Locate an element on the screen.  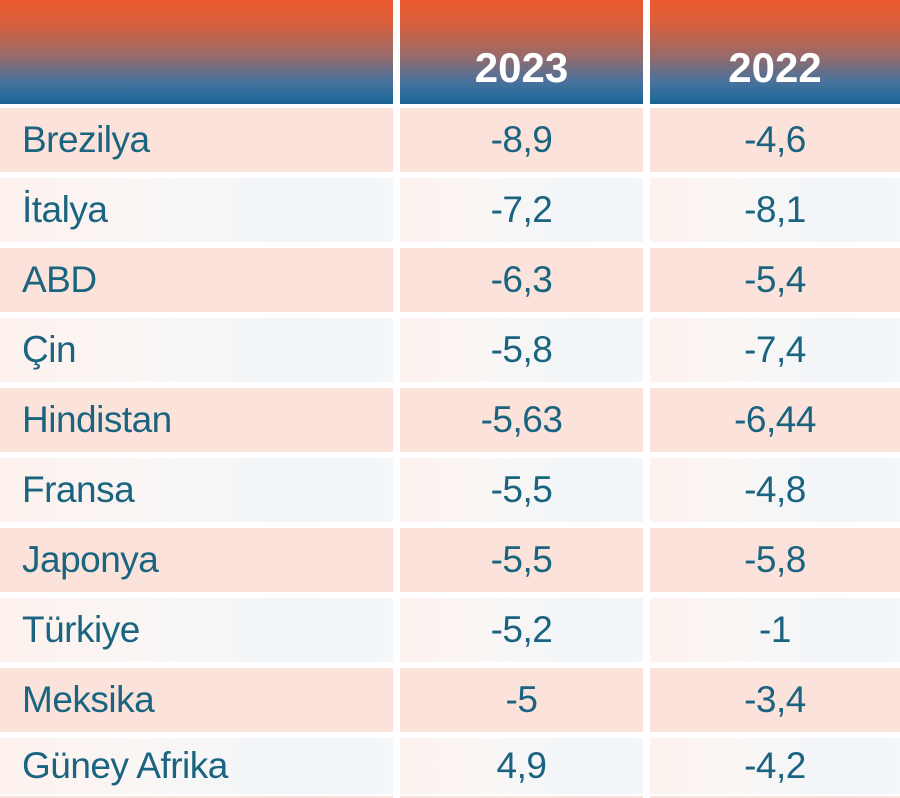
table-row: Hindistan -5,63 -6,44 is located at coordinates (450, 420).